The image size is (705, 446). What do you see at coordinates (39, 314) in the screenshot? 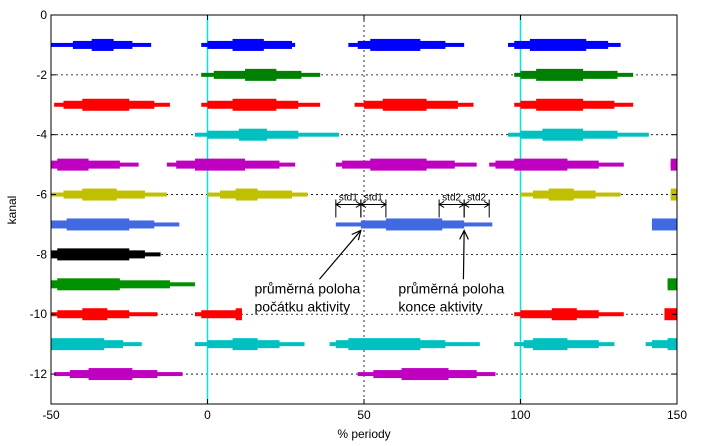
I see `y-tick-label: -10` at bounding box center [39, 314].